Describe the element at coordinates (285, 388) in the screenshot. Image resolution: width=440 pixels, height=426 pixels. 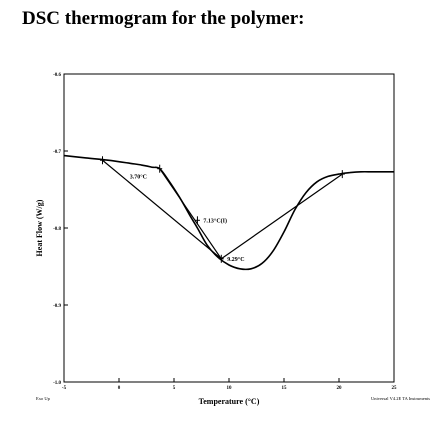
I see `x-tick-label: 15` at that location.